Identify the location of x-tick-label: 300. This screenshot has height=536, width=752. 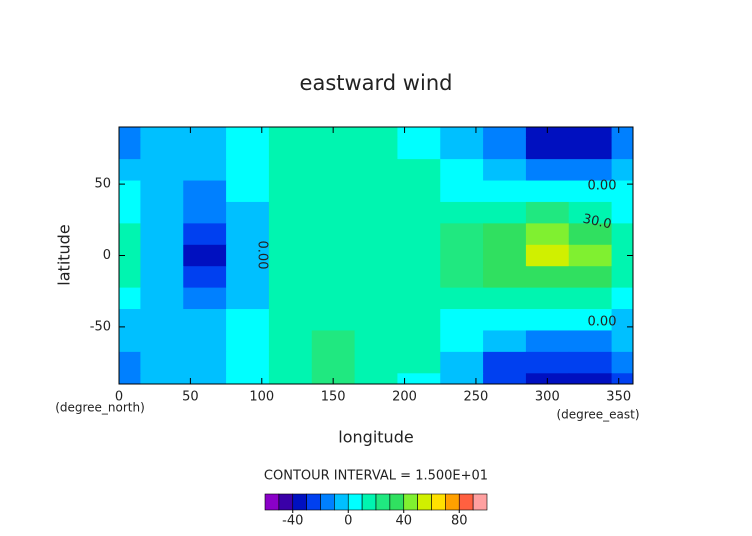
(547, 397).